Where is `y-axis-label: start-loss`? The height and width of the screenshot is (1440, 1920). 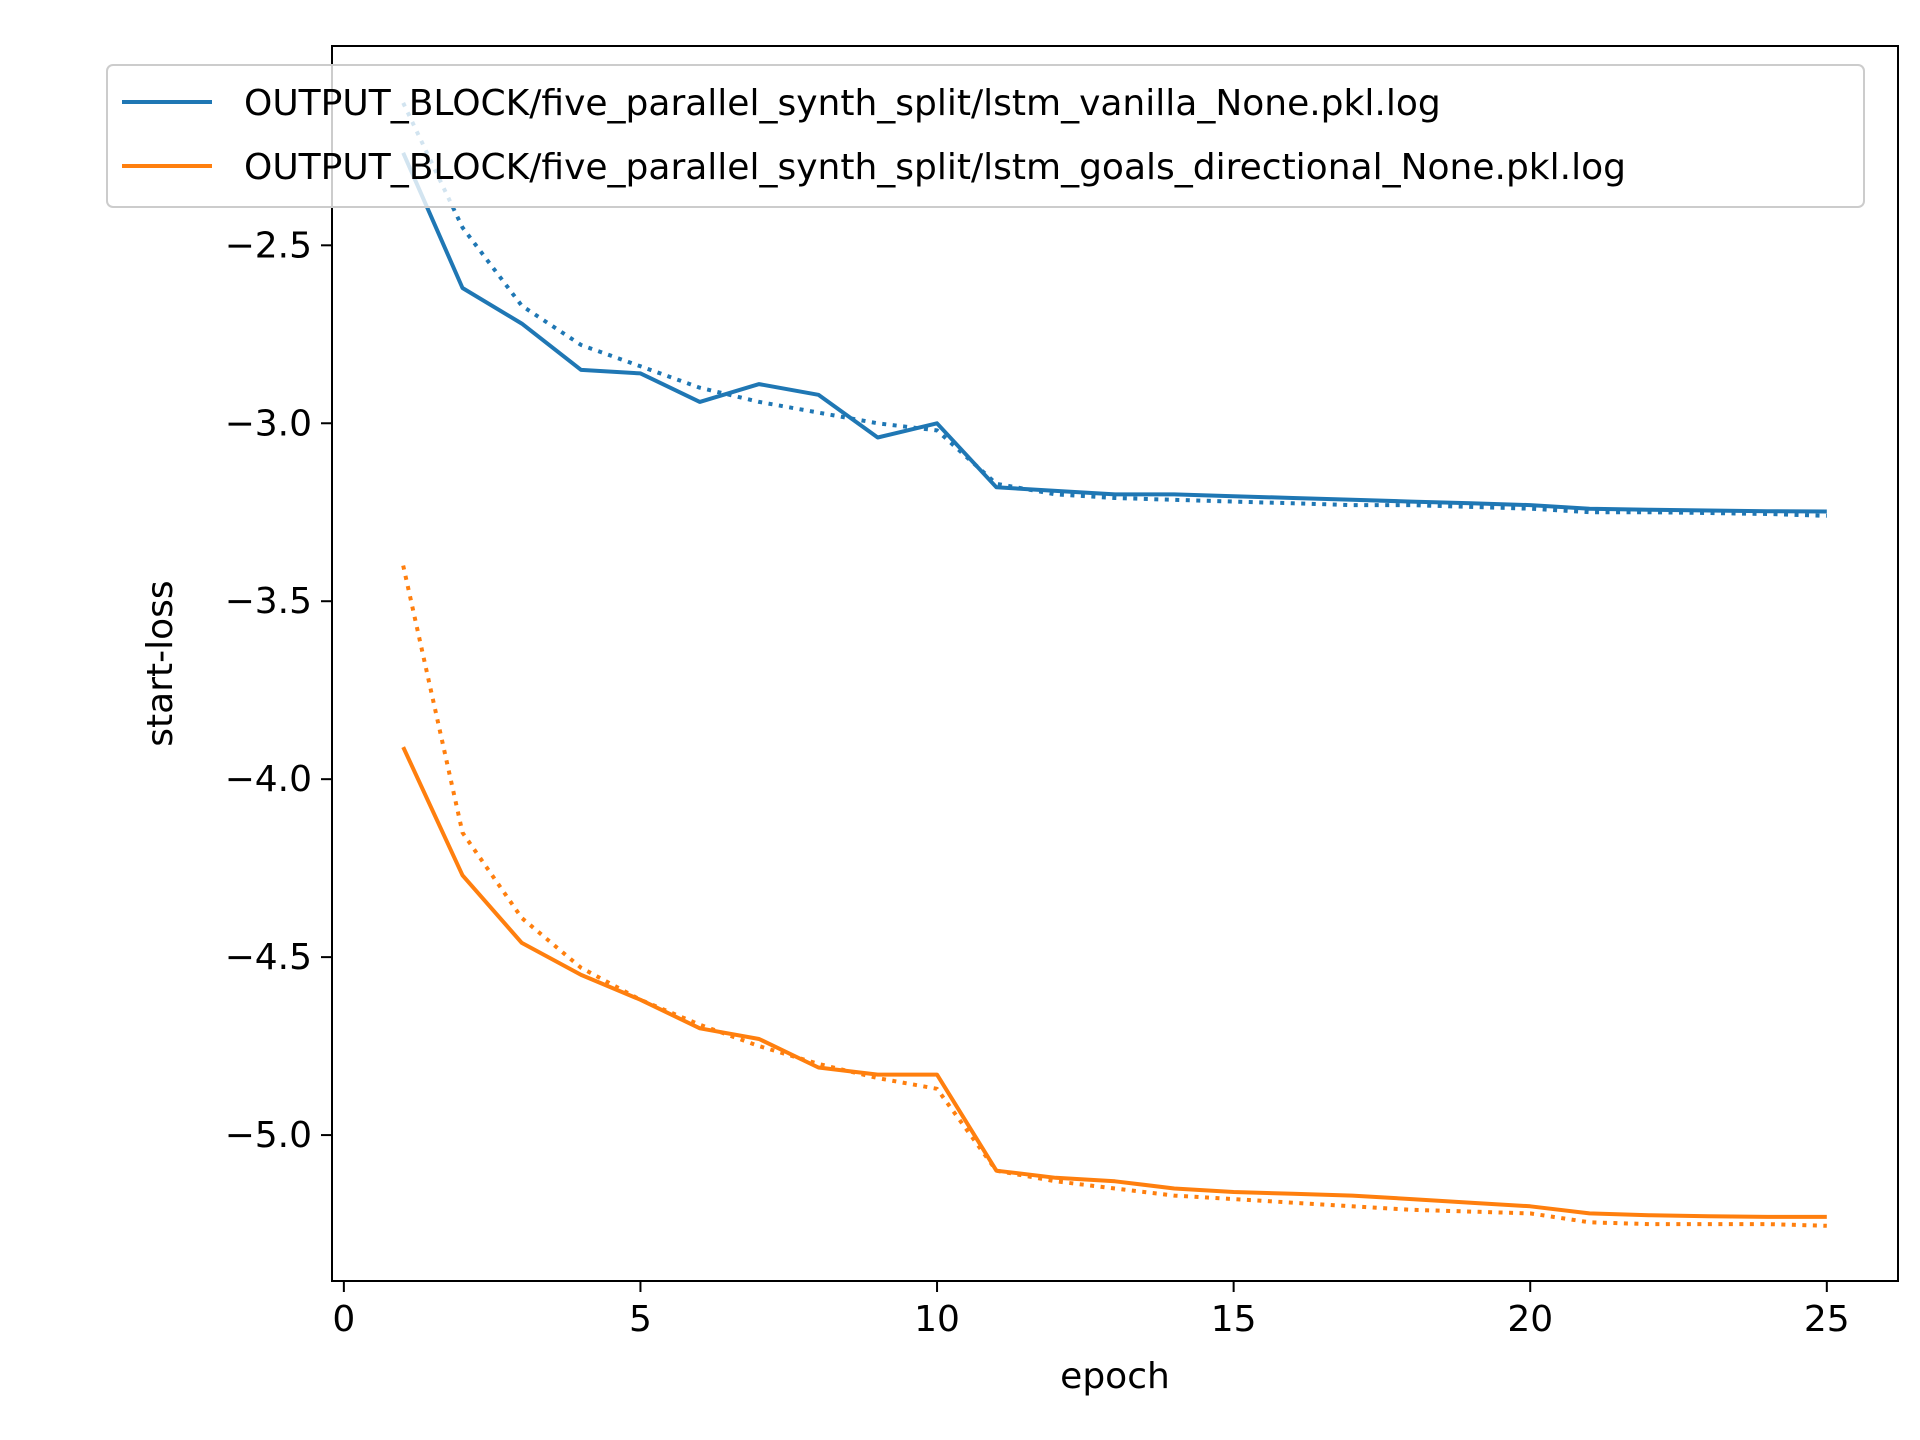 y-axis-label: start-loss is located at coordinates (160, 663).